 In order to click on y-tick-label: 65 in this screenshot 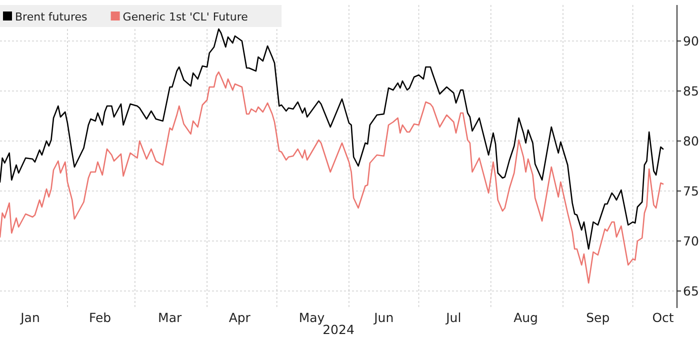, I will do `click(691, 291)`.